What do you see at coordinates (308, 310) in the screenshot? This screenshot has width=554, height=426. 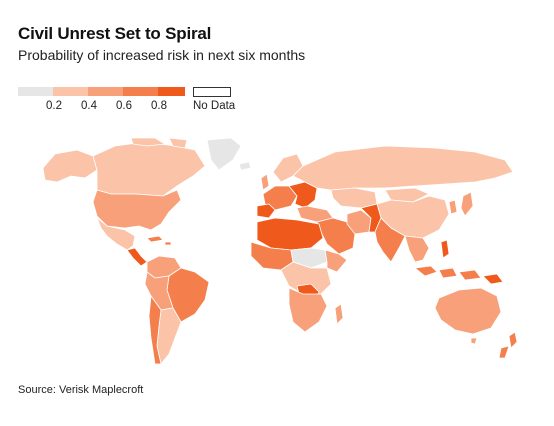 I see `region-southern-africa` at bounding box center [308, 310].